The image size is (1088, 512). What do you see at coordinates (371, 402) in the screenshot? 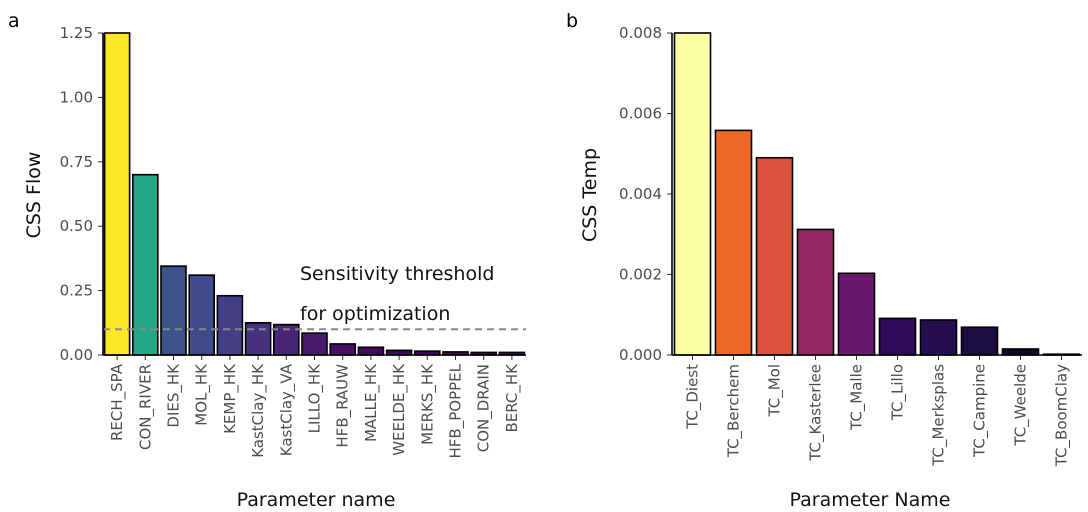
I see `x-tick-label: MALLE_HK` at bounding box center [371, 402].